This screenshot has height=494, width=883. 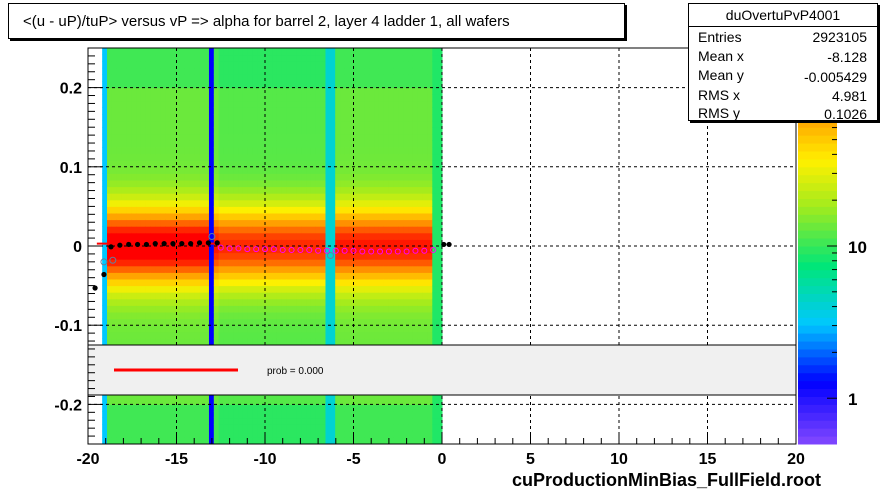 What do you see at coordinates (817, 345) in the screenshot?
I see `colorbar-segment` at bounding box center [817, 345].